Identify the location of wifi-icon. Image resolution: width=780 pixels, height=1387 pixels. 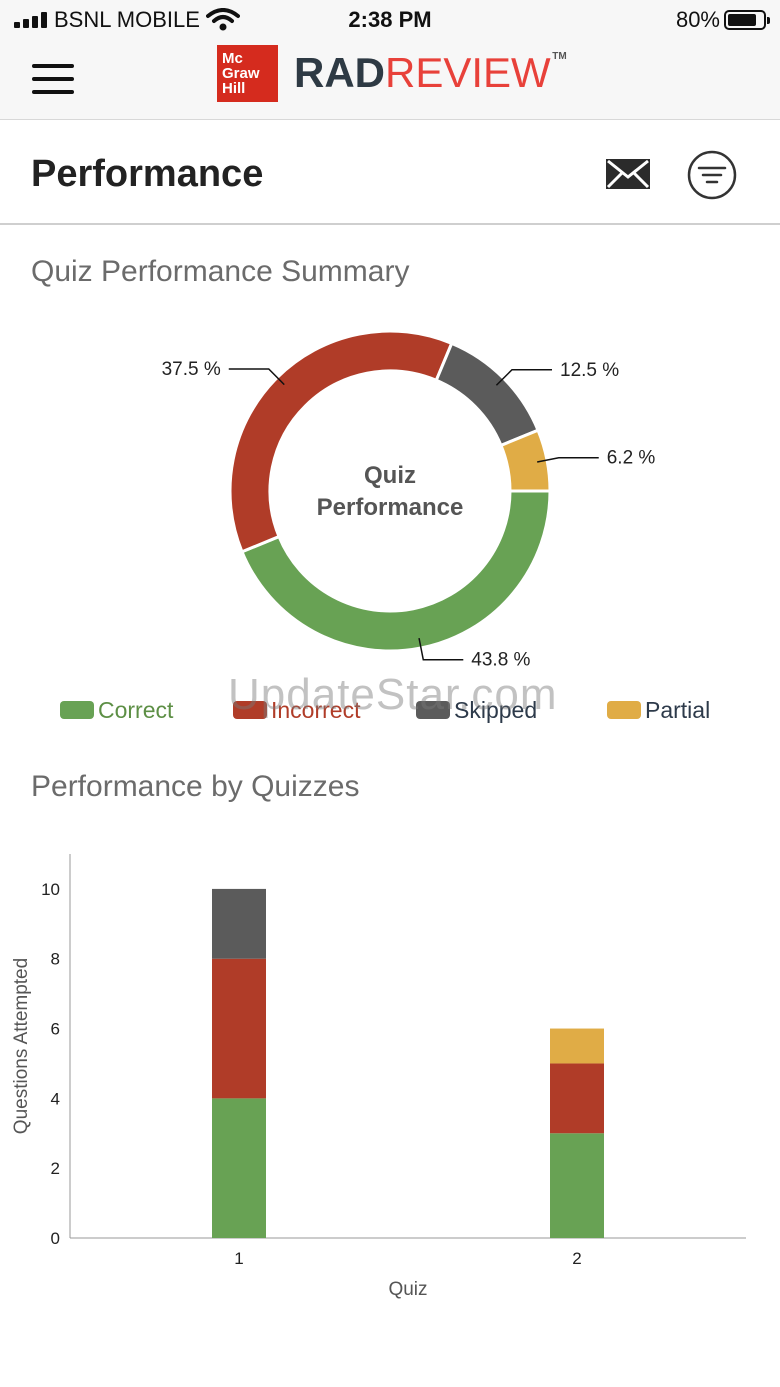
(223, 19).